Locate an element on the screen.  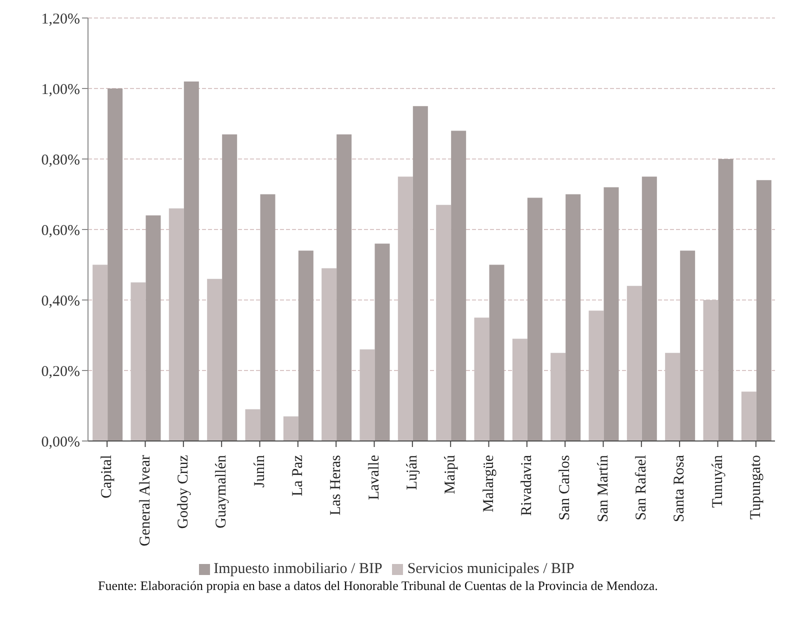
legend-label: Impuesto inmobiliario / BIP is located at coordinates (298, 569).